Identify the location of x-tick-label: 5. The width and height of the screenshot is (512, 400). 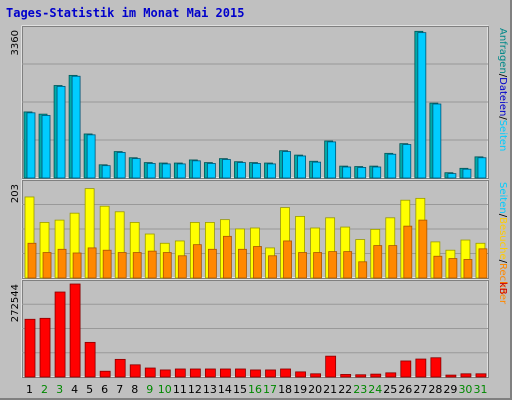
(89, 389).